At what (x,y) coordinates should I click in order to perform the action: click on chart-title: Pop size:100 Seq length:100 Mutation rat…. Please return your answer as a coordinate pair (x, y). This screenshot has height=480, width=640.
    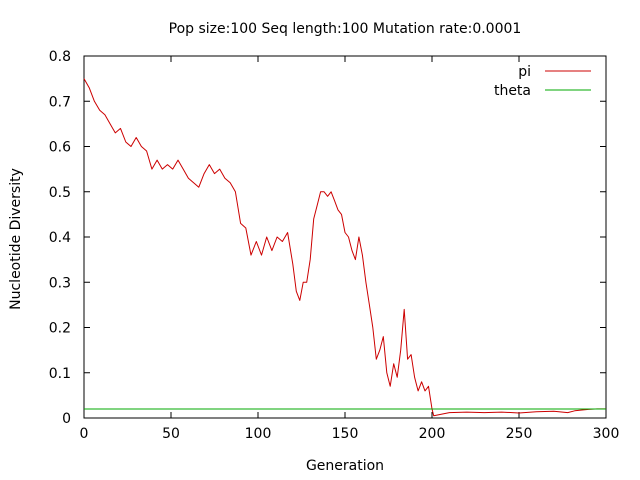
    Looking at the image, I should click on (345, 29).